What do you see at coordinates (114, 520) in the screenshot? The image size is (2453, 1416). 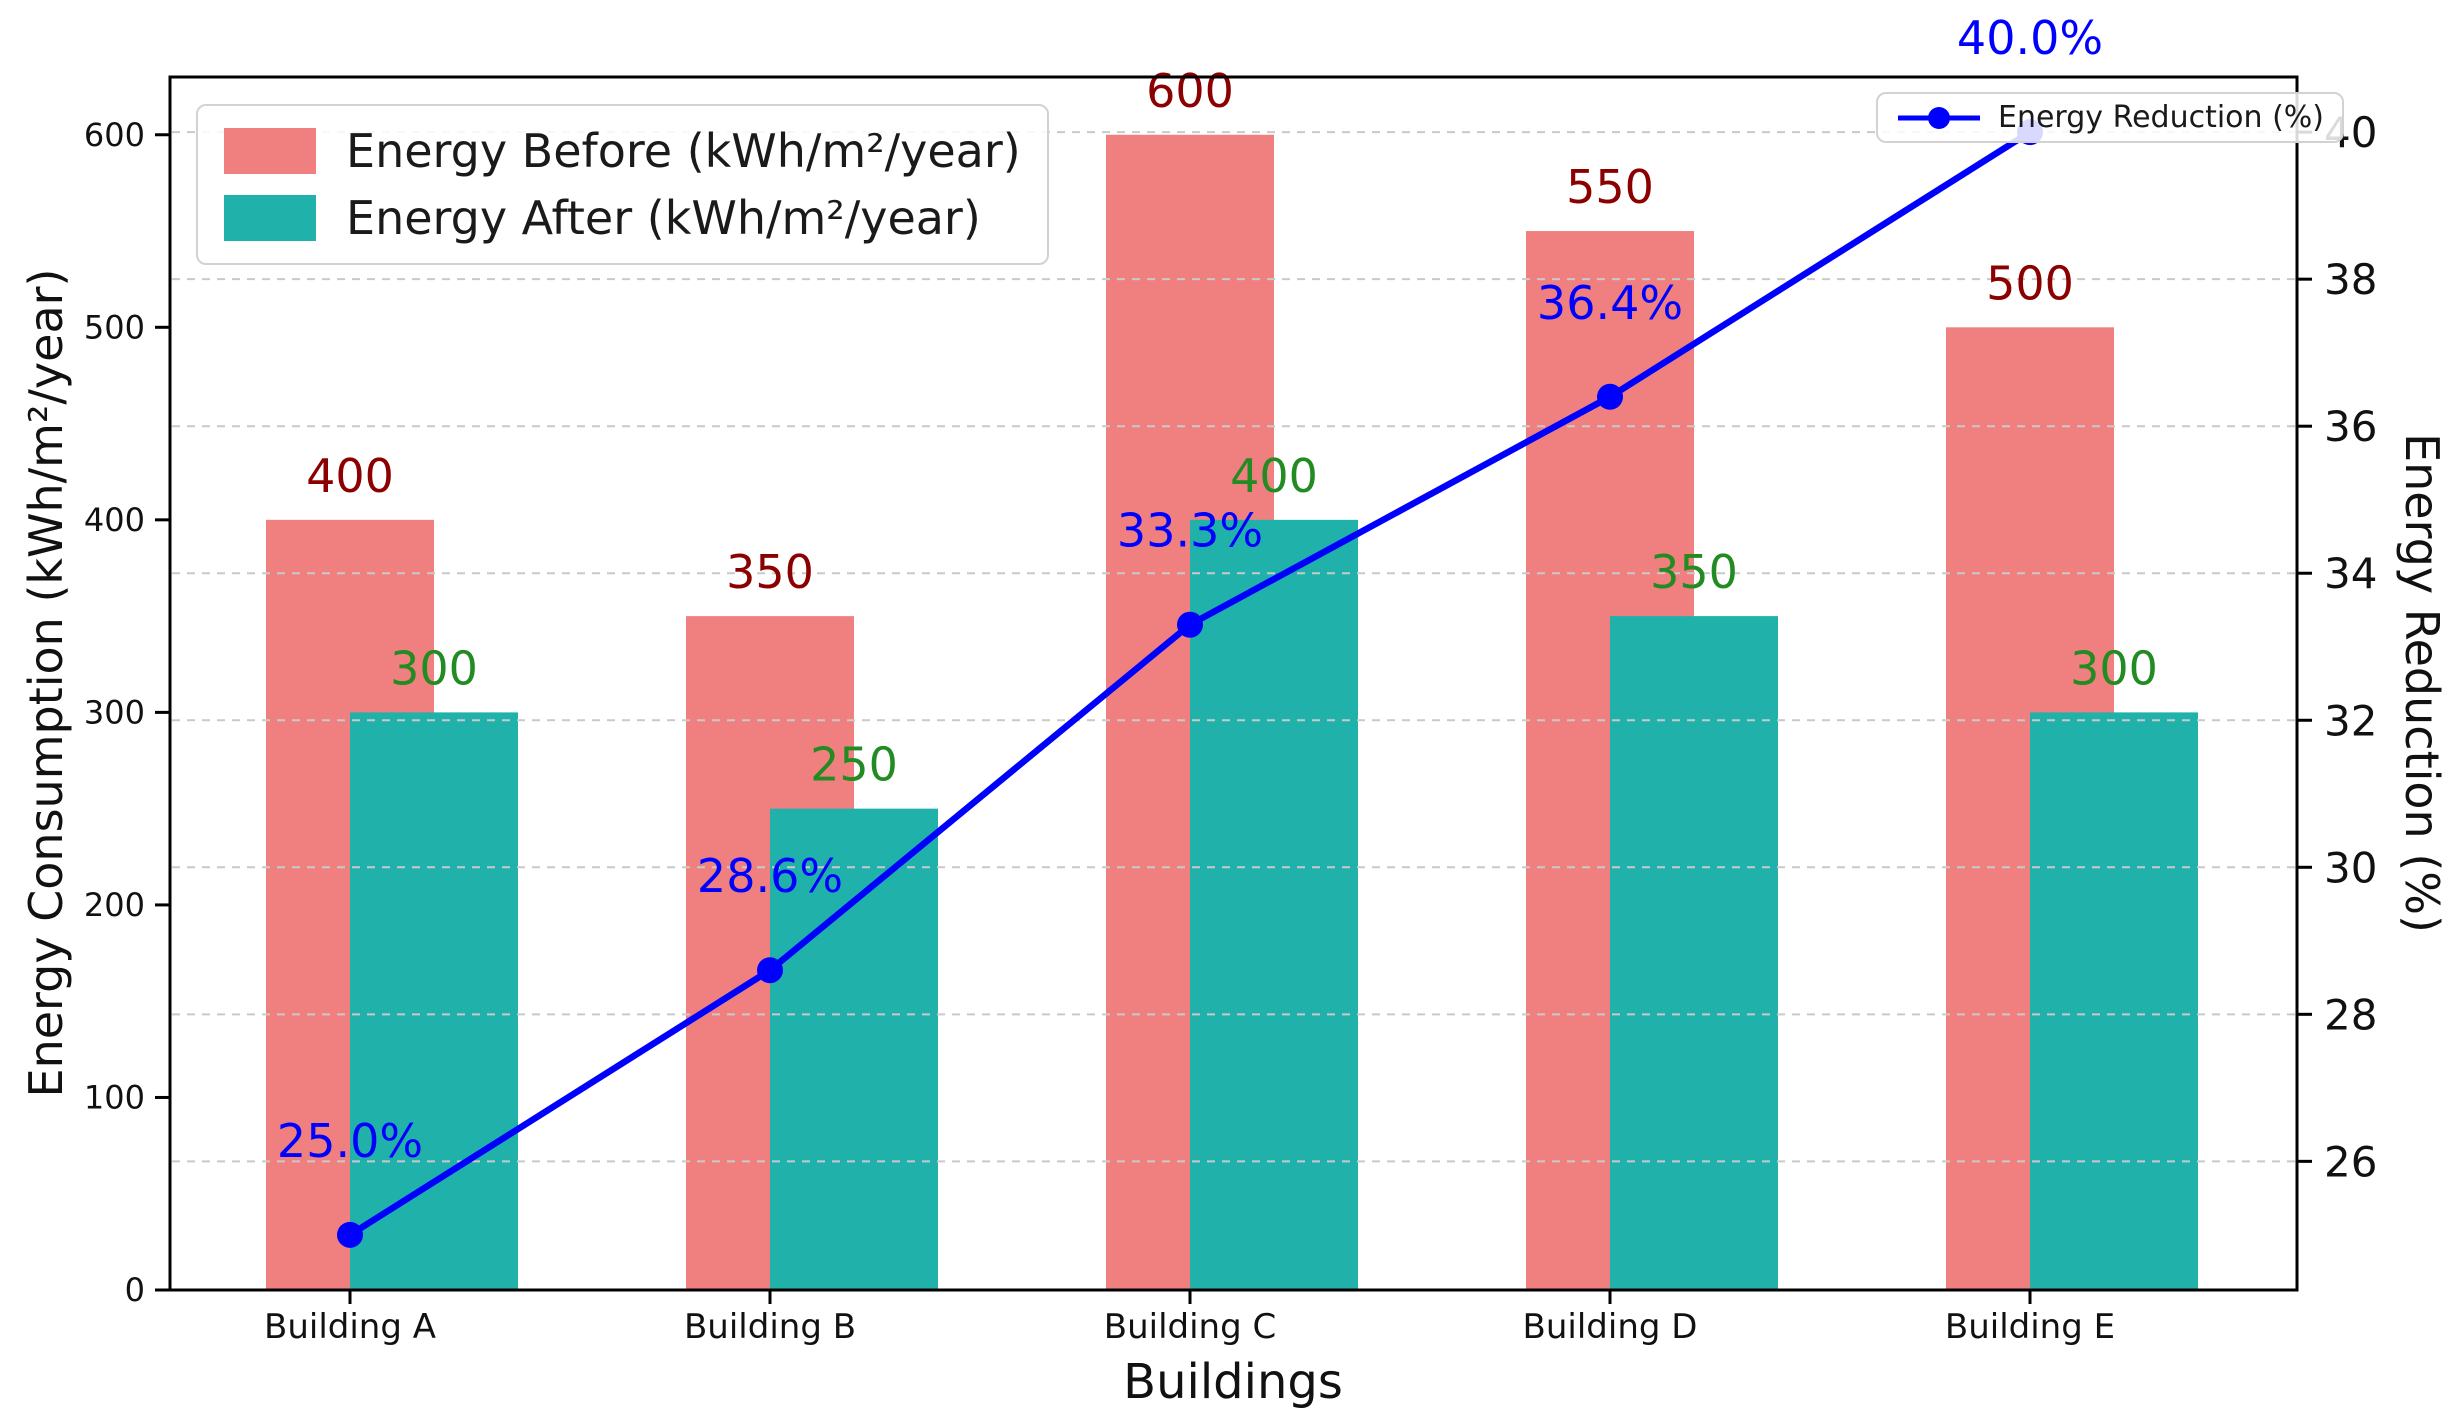 I see `y-tick-label-left-400: 400` at bounding box center [114, 520].